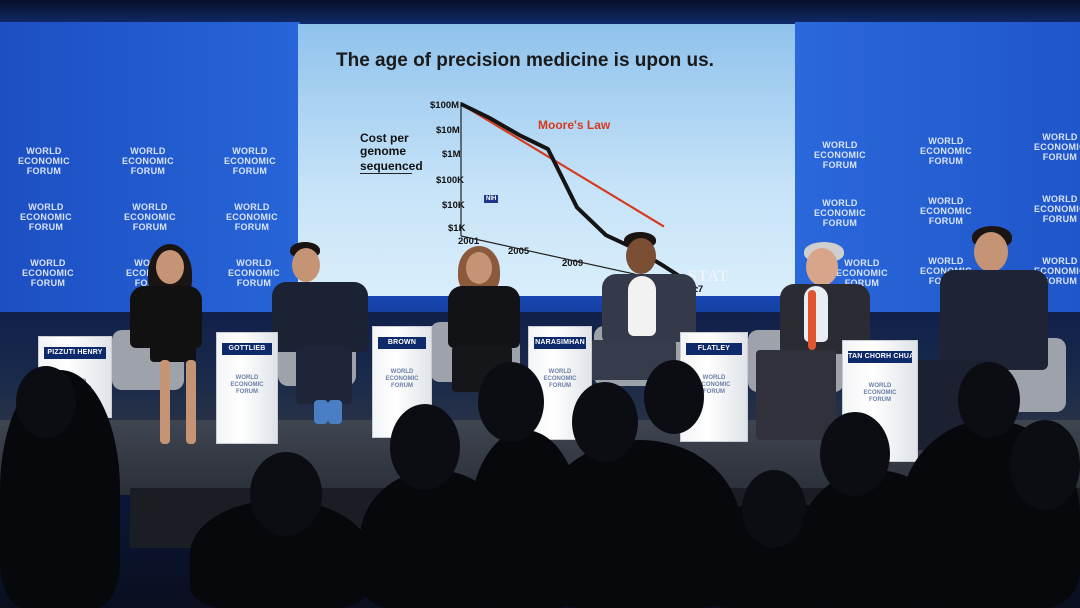 This screenshot has width=1080, height=608. What do you see at coordinates (562, 165) in the screenshot?
I see `moores-law-line` at bounding box center [562, 165].